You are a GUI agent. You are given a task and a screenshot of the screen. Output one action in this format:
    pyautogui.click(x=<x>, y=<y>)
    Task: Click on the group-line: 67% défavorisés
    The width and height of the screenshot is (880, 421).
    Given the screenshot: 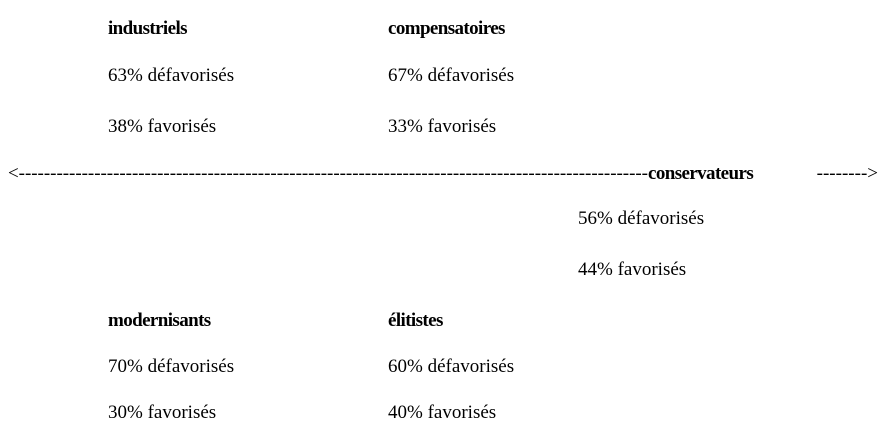 What is the action you would take?
    pyautogui.click(x=451, y=75)
    